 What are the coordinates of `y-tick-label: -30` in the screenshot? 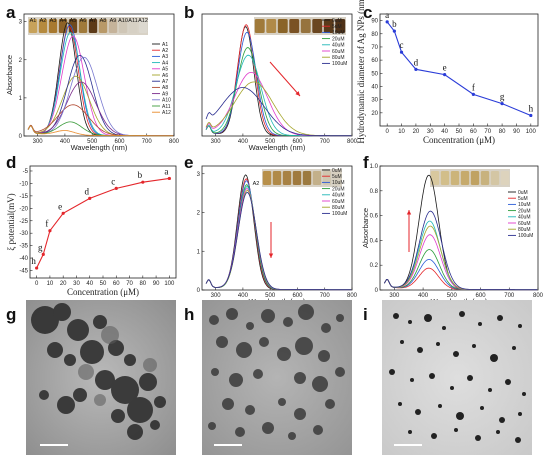 It's located at (23, 234).